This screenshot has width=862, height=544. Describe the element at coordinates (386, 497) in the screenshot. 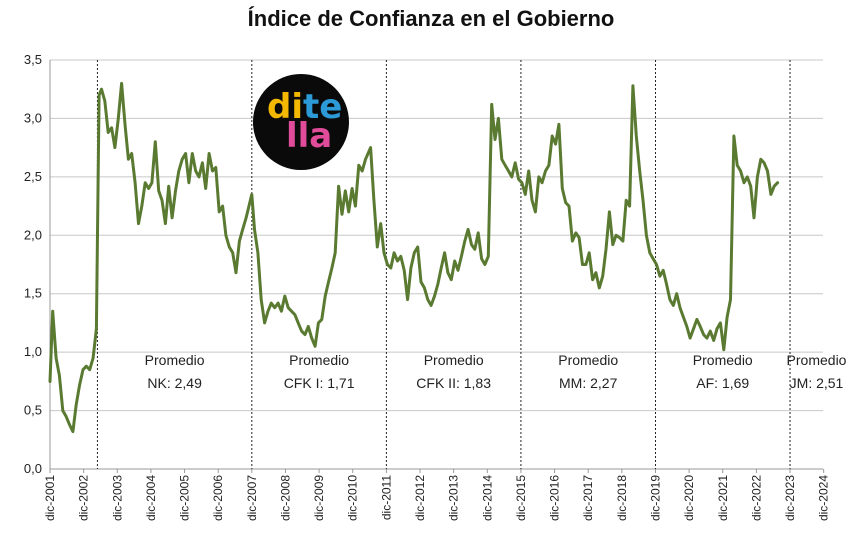

I see `x-tick-label: dic-2011` at that location.